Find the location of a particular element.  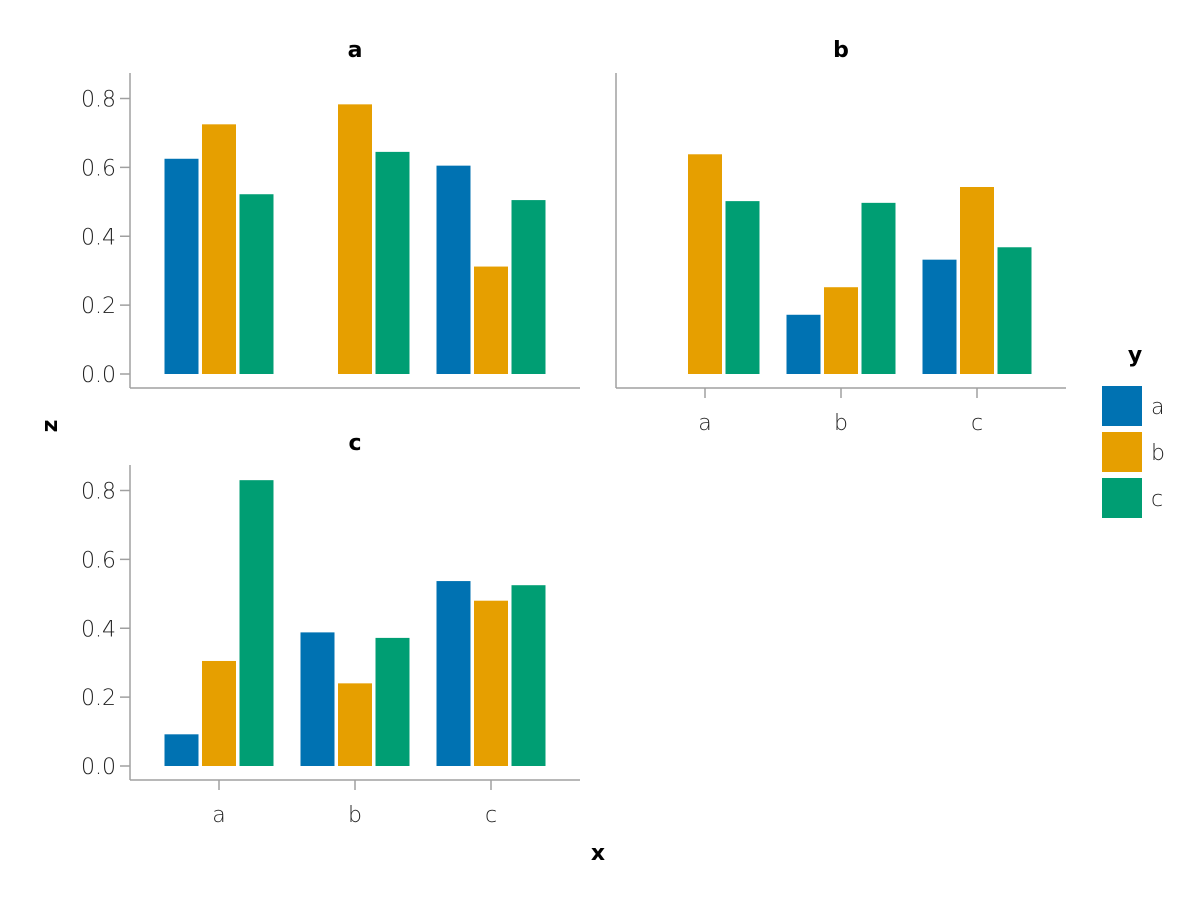

bar-a-a-b is located at coordinates (219, 249).